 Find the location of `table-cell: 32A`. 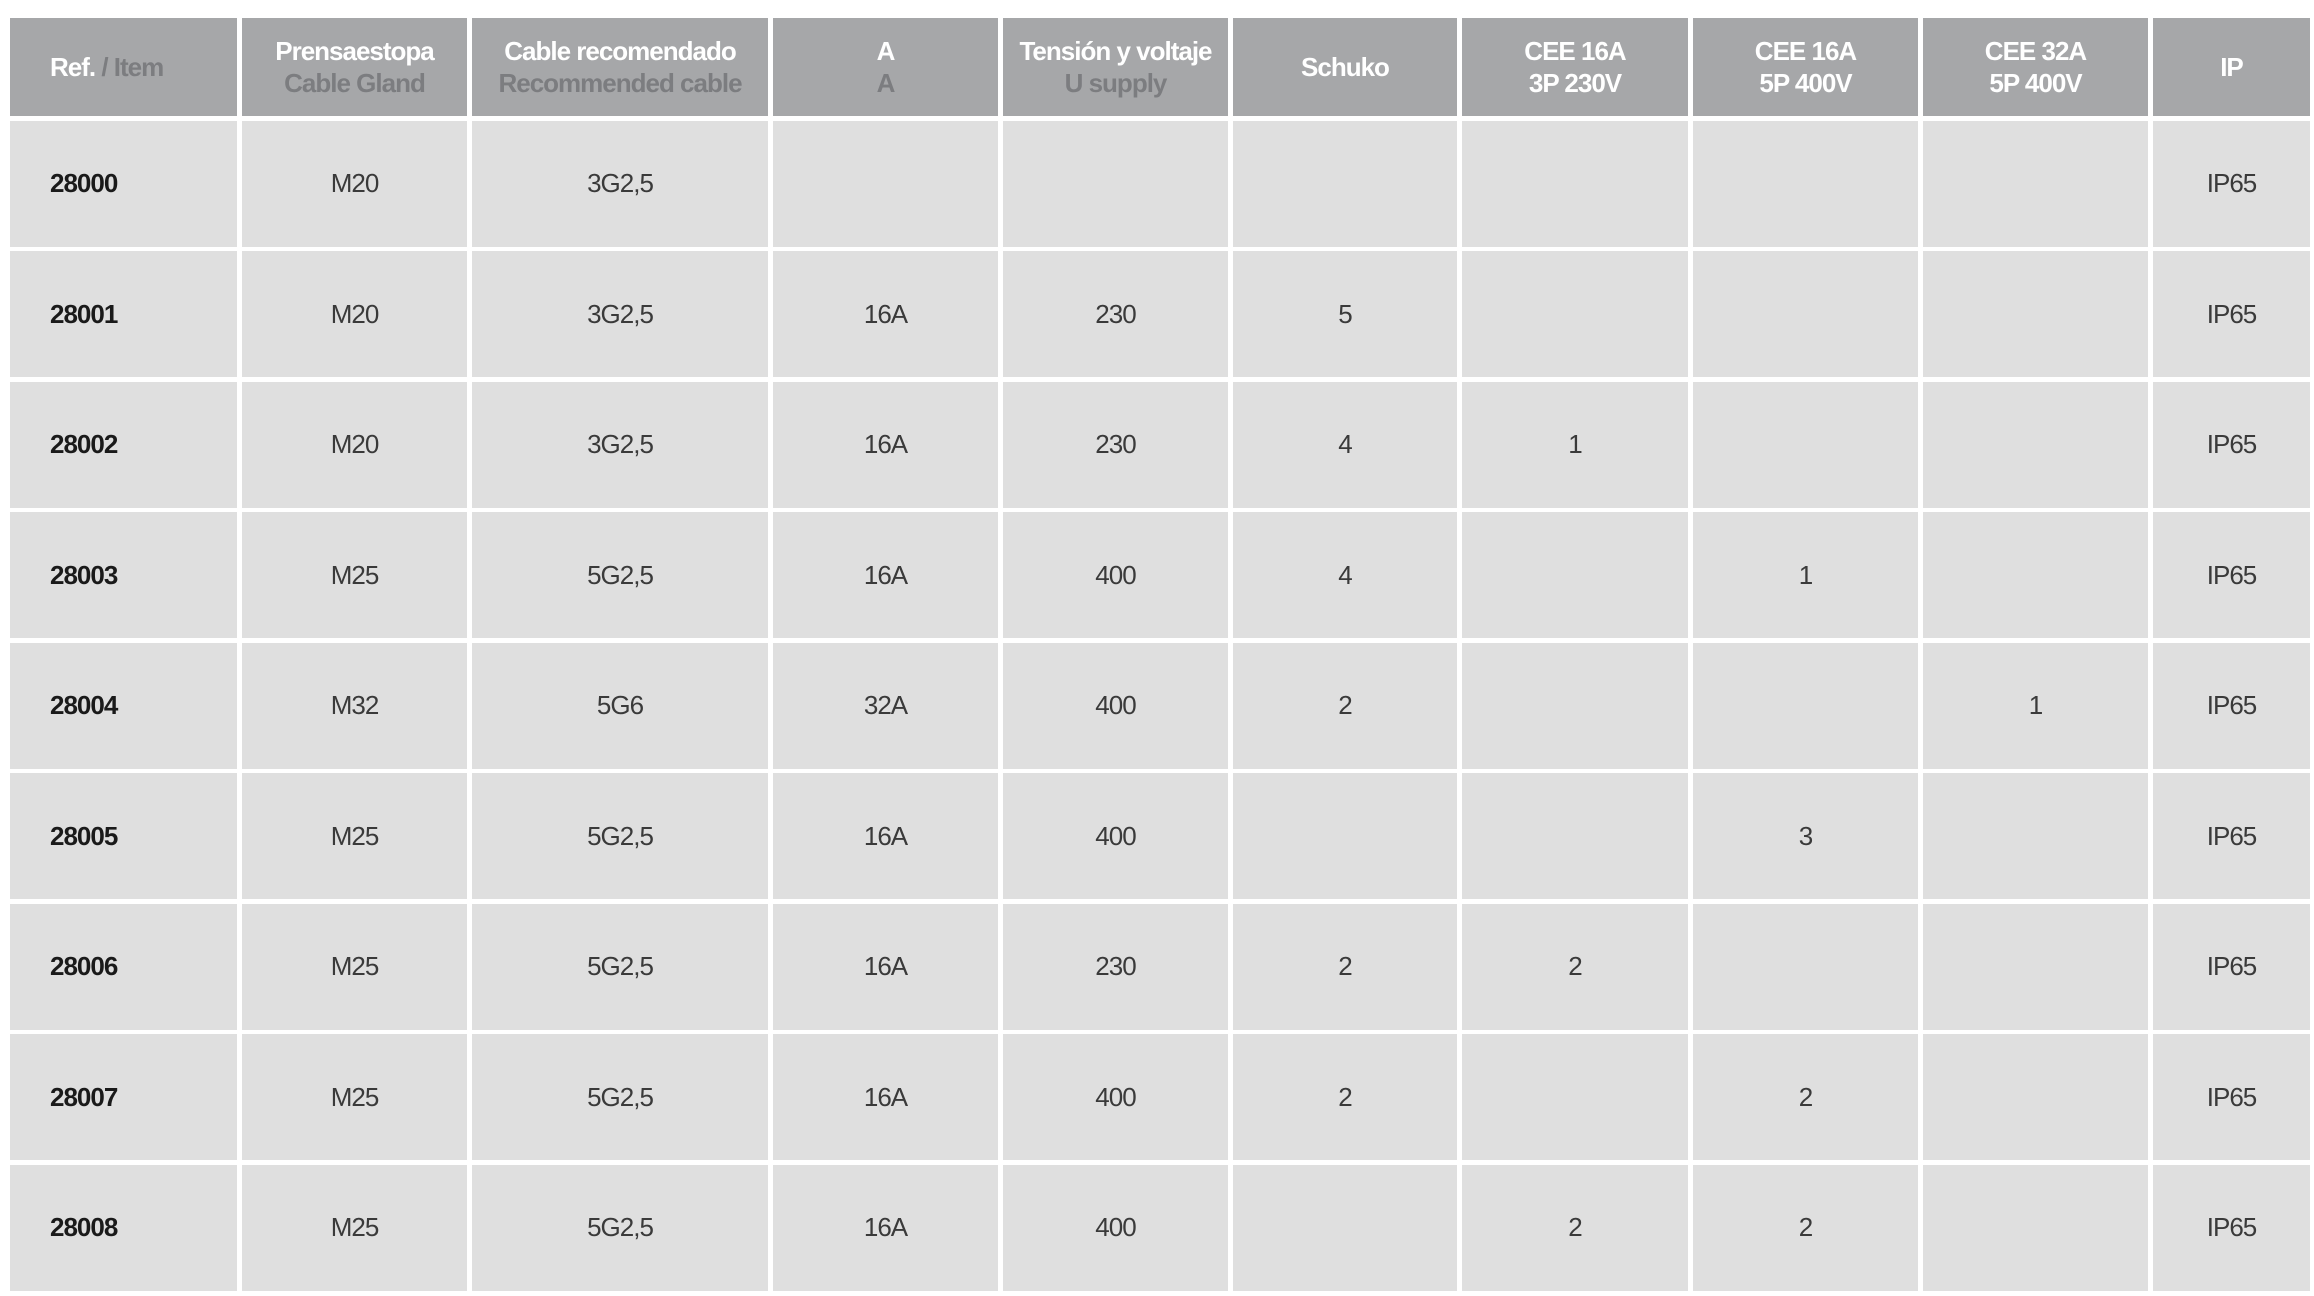

table-cell: 32A is located at coordinates (885, 705).